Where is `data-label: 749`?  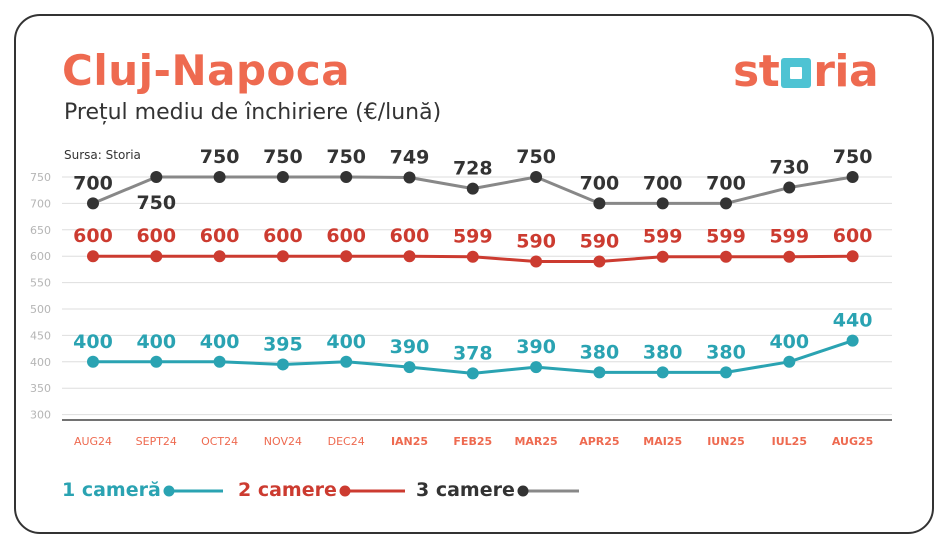 data-label: 749 is located at coordinates (410, 158).